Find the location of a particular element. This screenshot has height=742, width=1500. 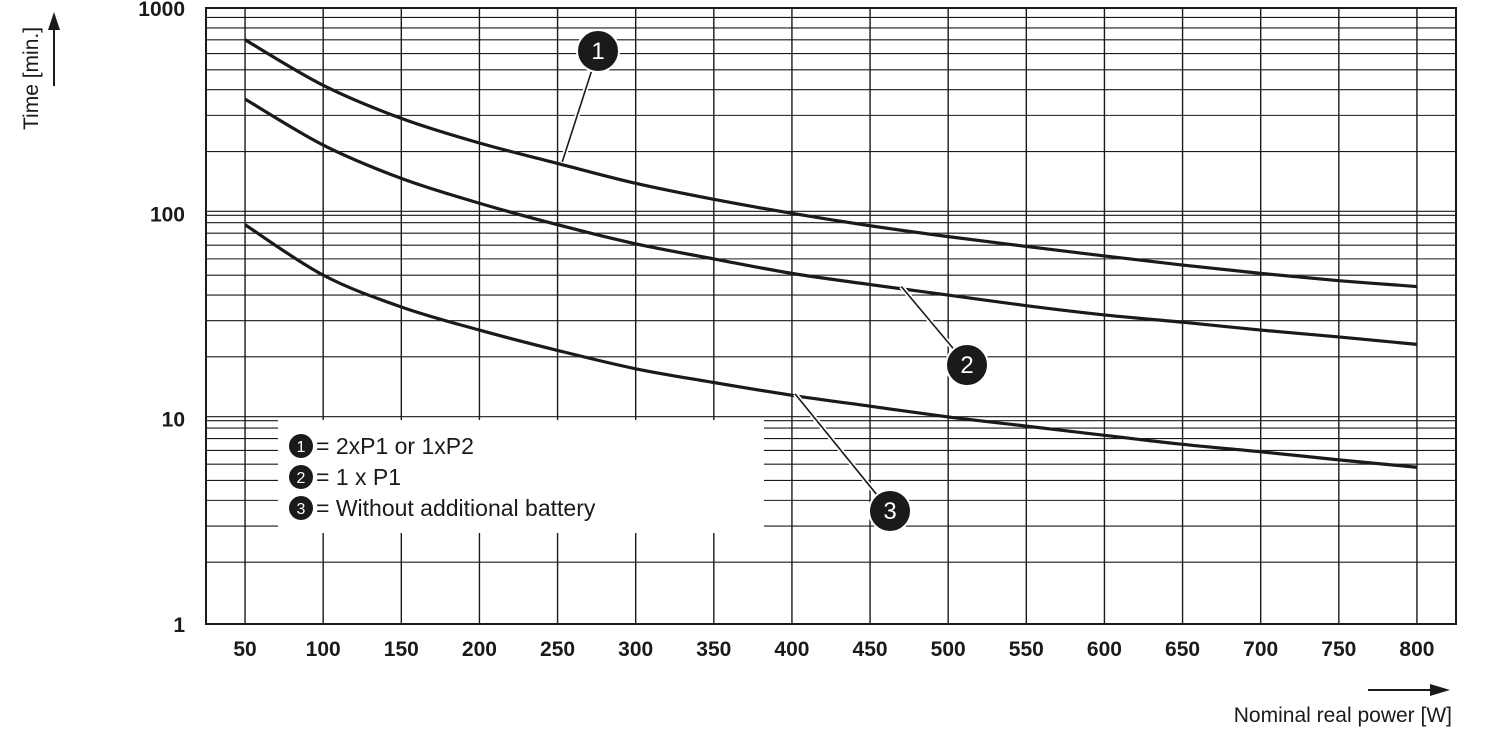

legend-item-1: 1 = 2xP1 or 1xP2 is located at coordinates (381, 446).